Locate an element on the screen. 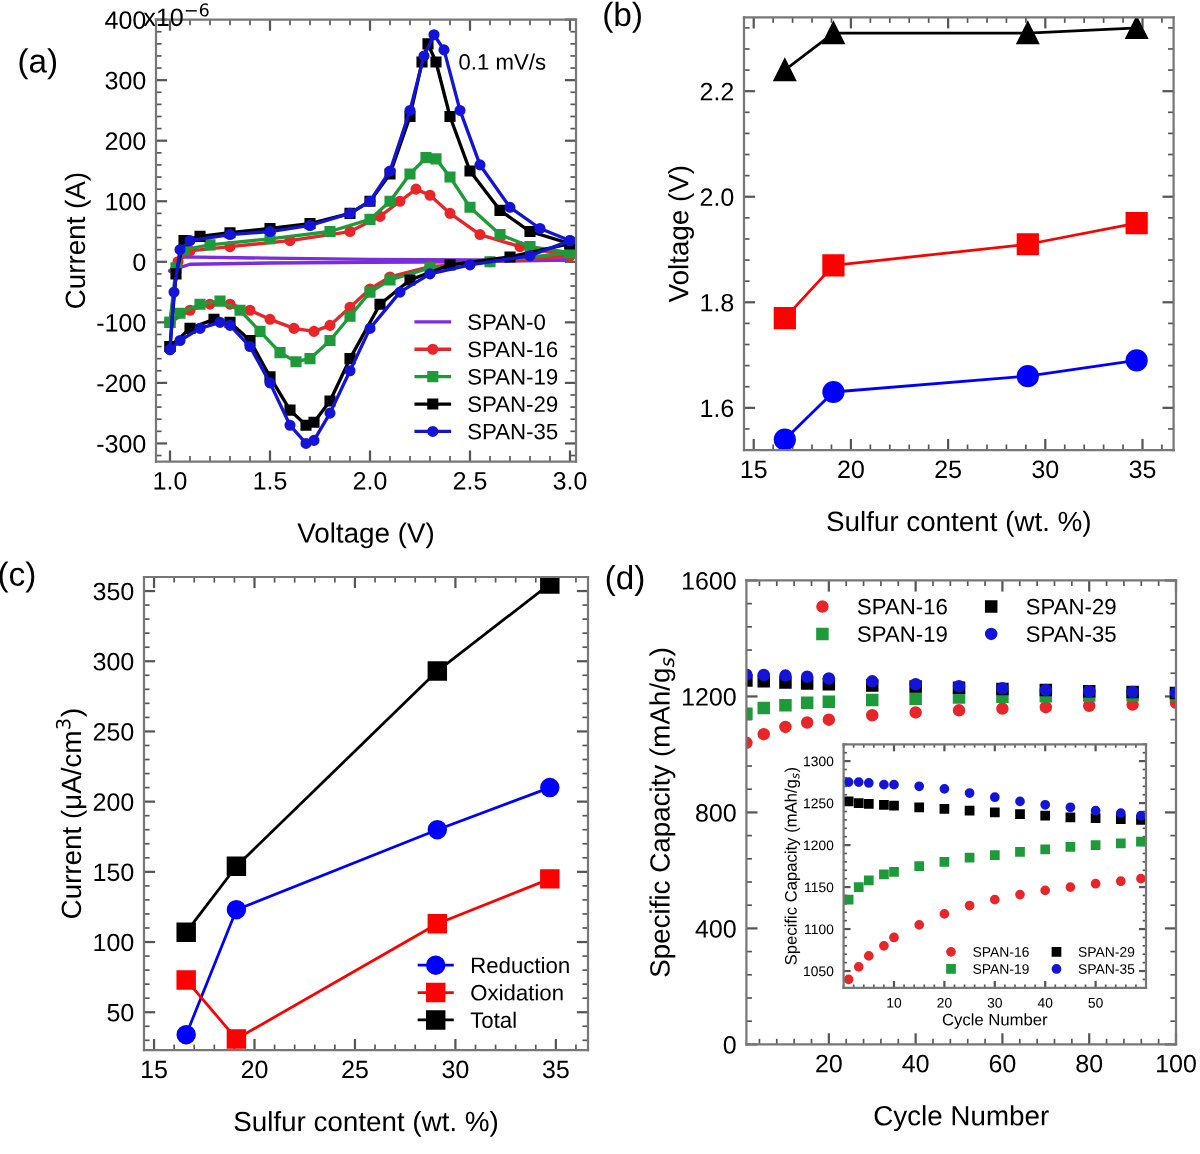 This screenshot has width=1200, height=1154. y-axis-title: Current (μA/cm$^{3}$) is located at coordinates (71, 813).